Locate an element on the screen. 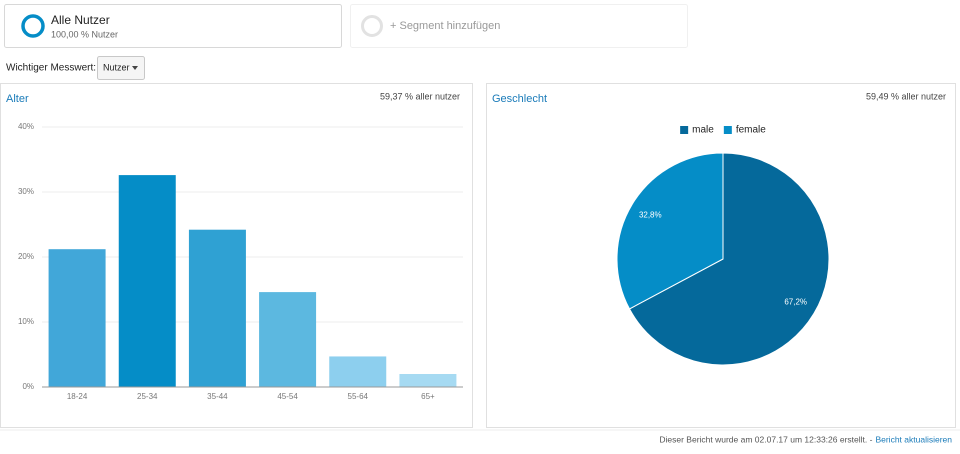 The width and height of the screenshot is (960, 454). footer-link: Bericht aktualisieren is located at coordinates (913, 439).